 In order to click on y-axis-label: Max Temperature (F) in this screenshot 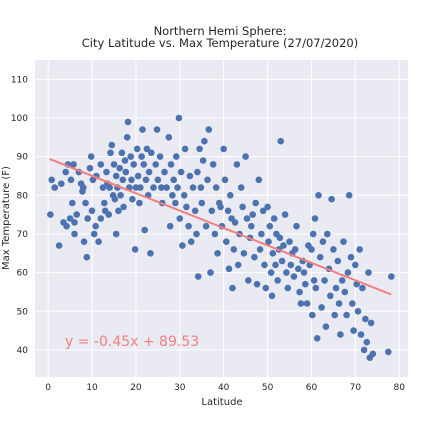, I will do `click(6, 218)`.